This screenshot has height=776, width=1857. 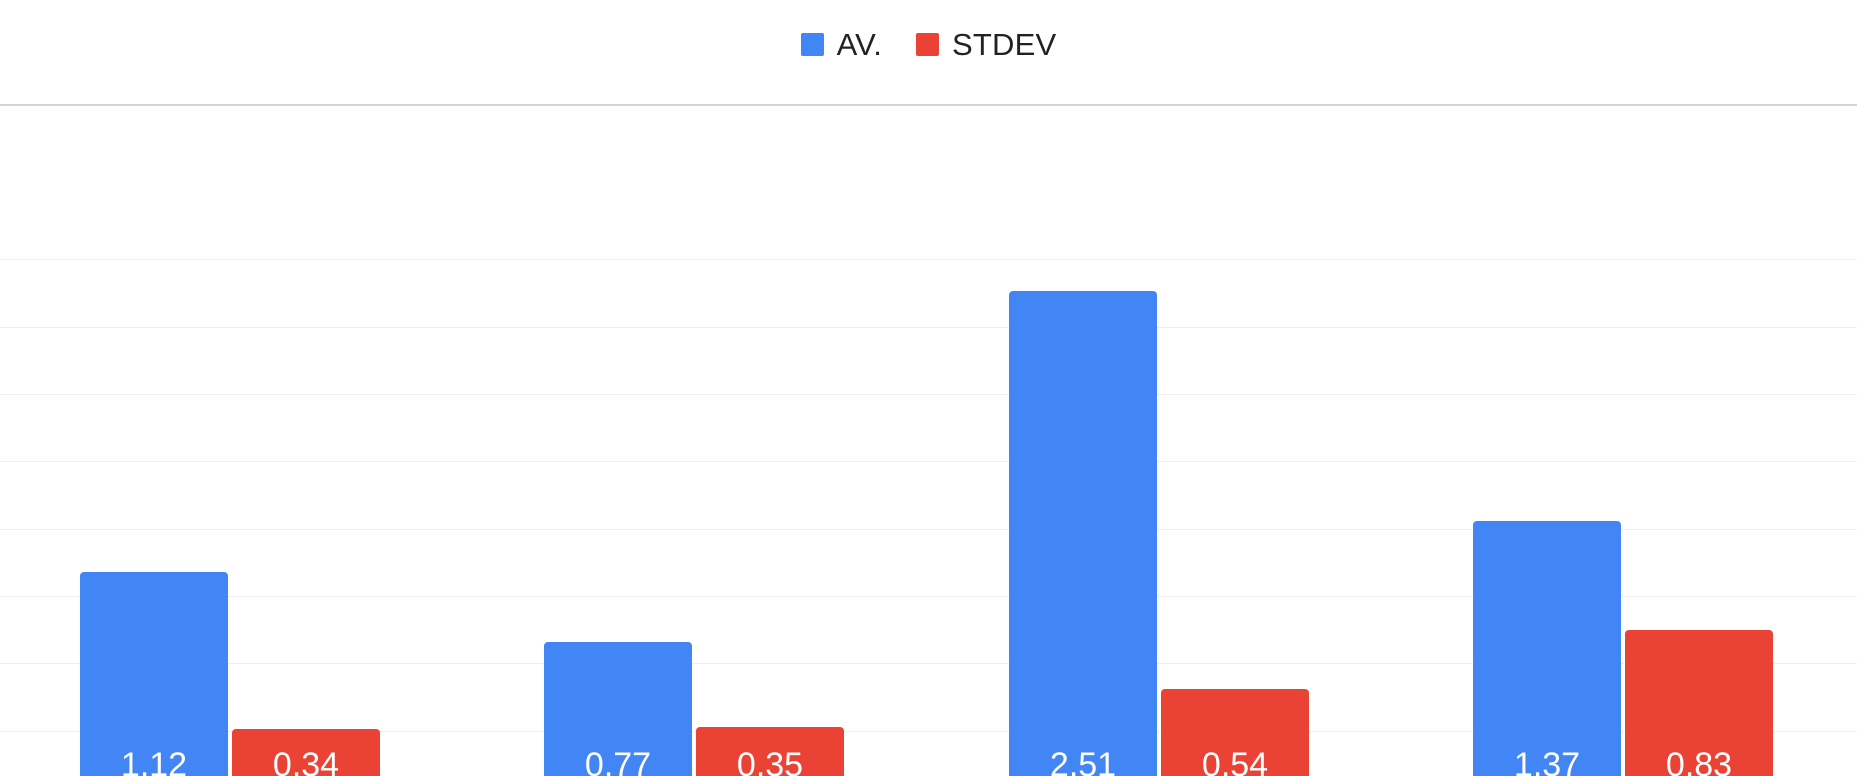 I want to click on bar-av-grand-total-s-: 1.37, so click(x=1547, y=648).